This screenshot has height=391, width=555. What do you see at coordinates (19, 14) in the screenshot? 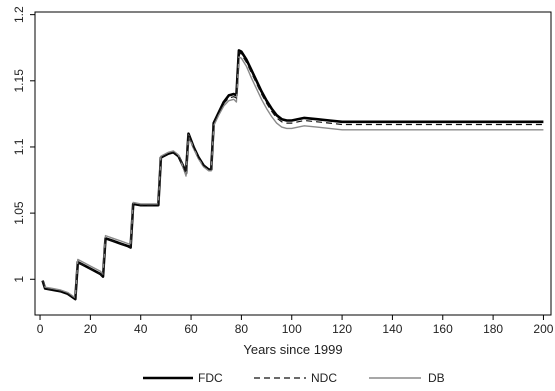
I see `y-tick-label: 1.2` at bounding box center [19, 14].